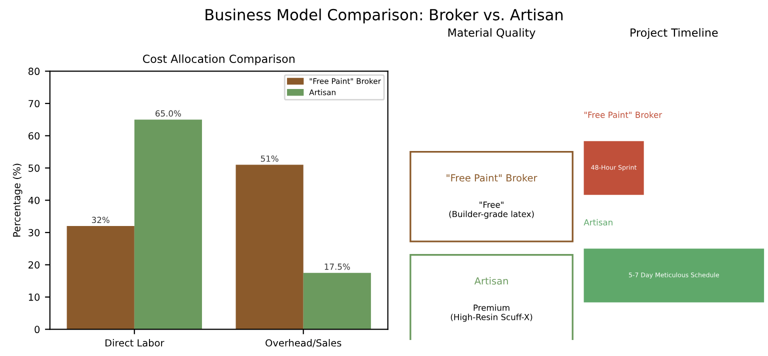  Describe the element at coordinates (34, 104) in the screenshot. I see `y-tick-label: 70` at that location.